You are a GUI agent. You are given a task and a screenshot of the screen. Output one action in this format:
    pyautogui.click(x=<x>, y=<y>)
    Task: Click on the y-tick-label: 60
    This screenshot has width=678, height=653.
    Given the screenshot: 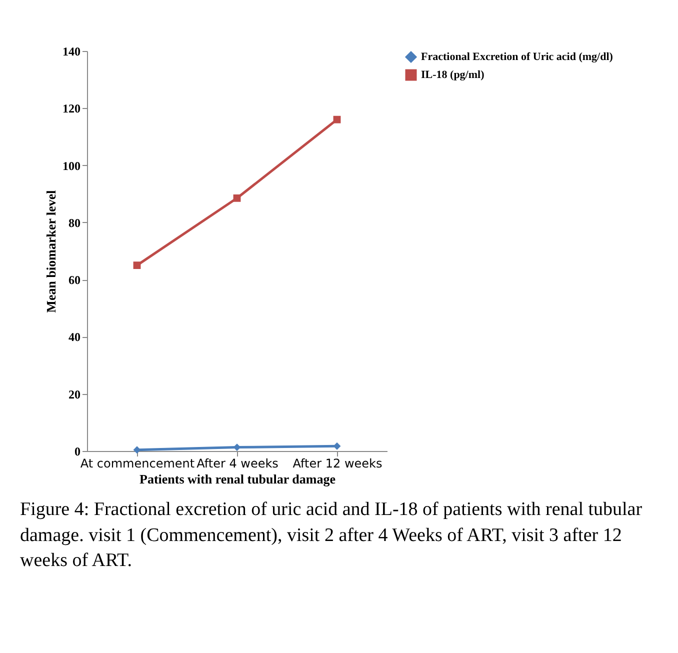 What is the action you would take?
    pyautogui.click(x=74, y=280)
    